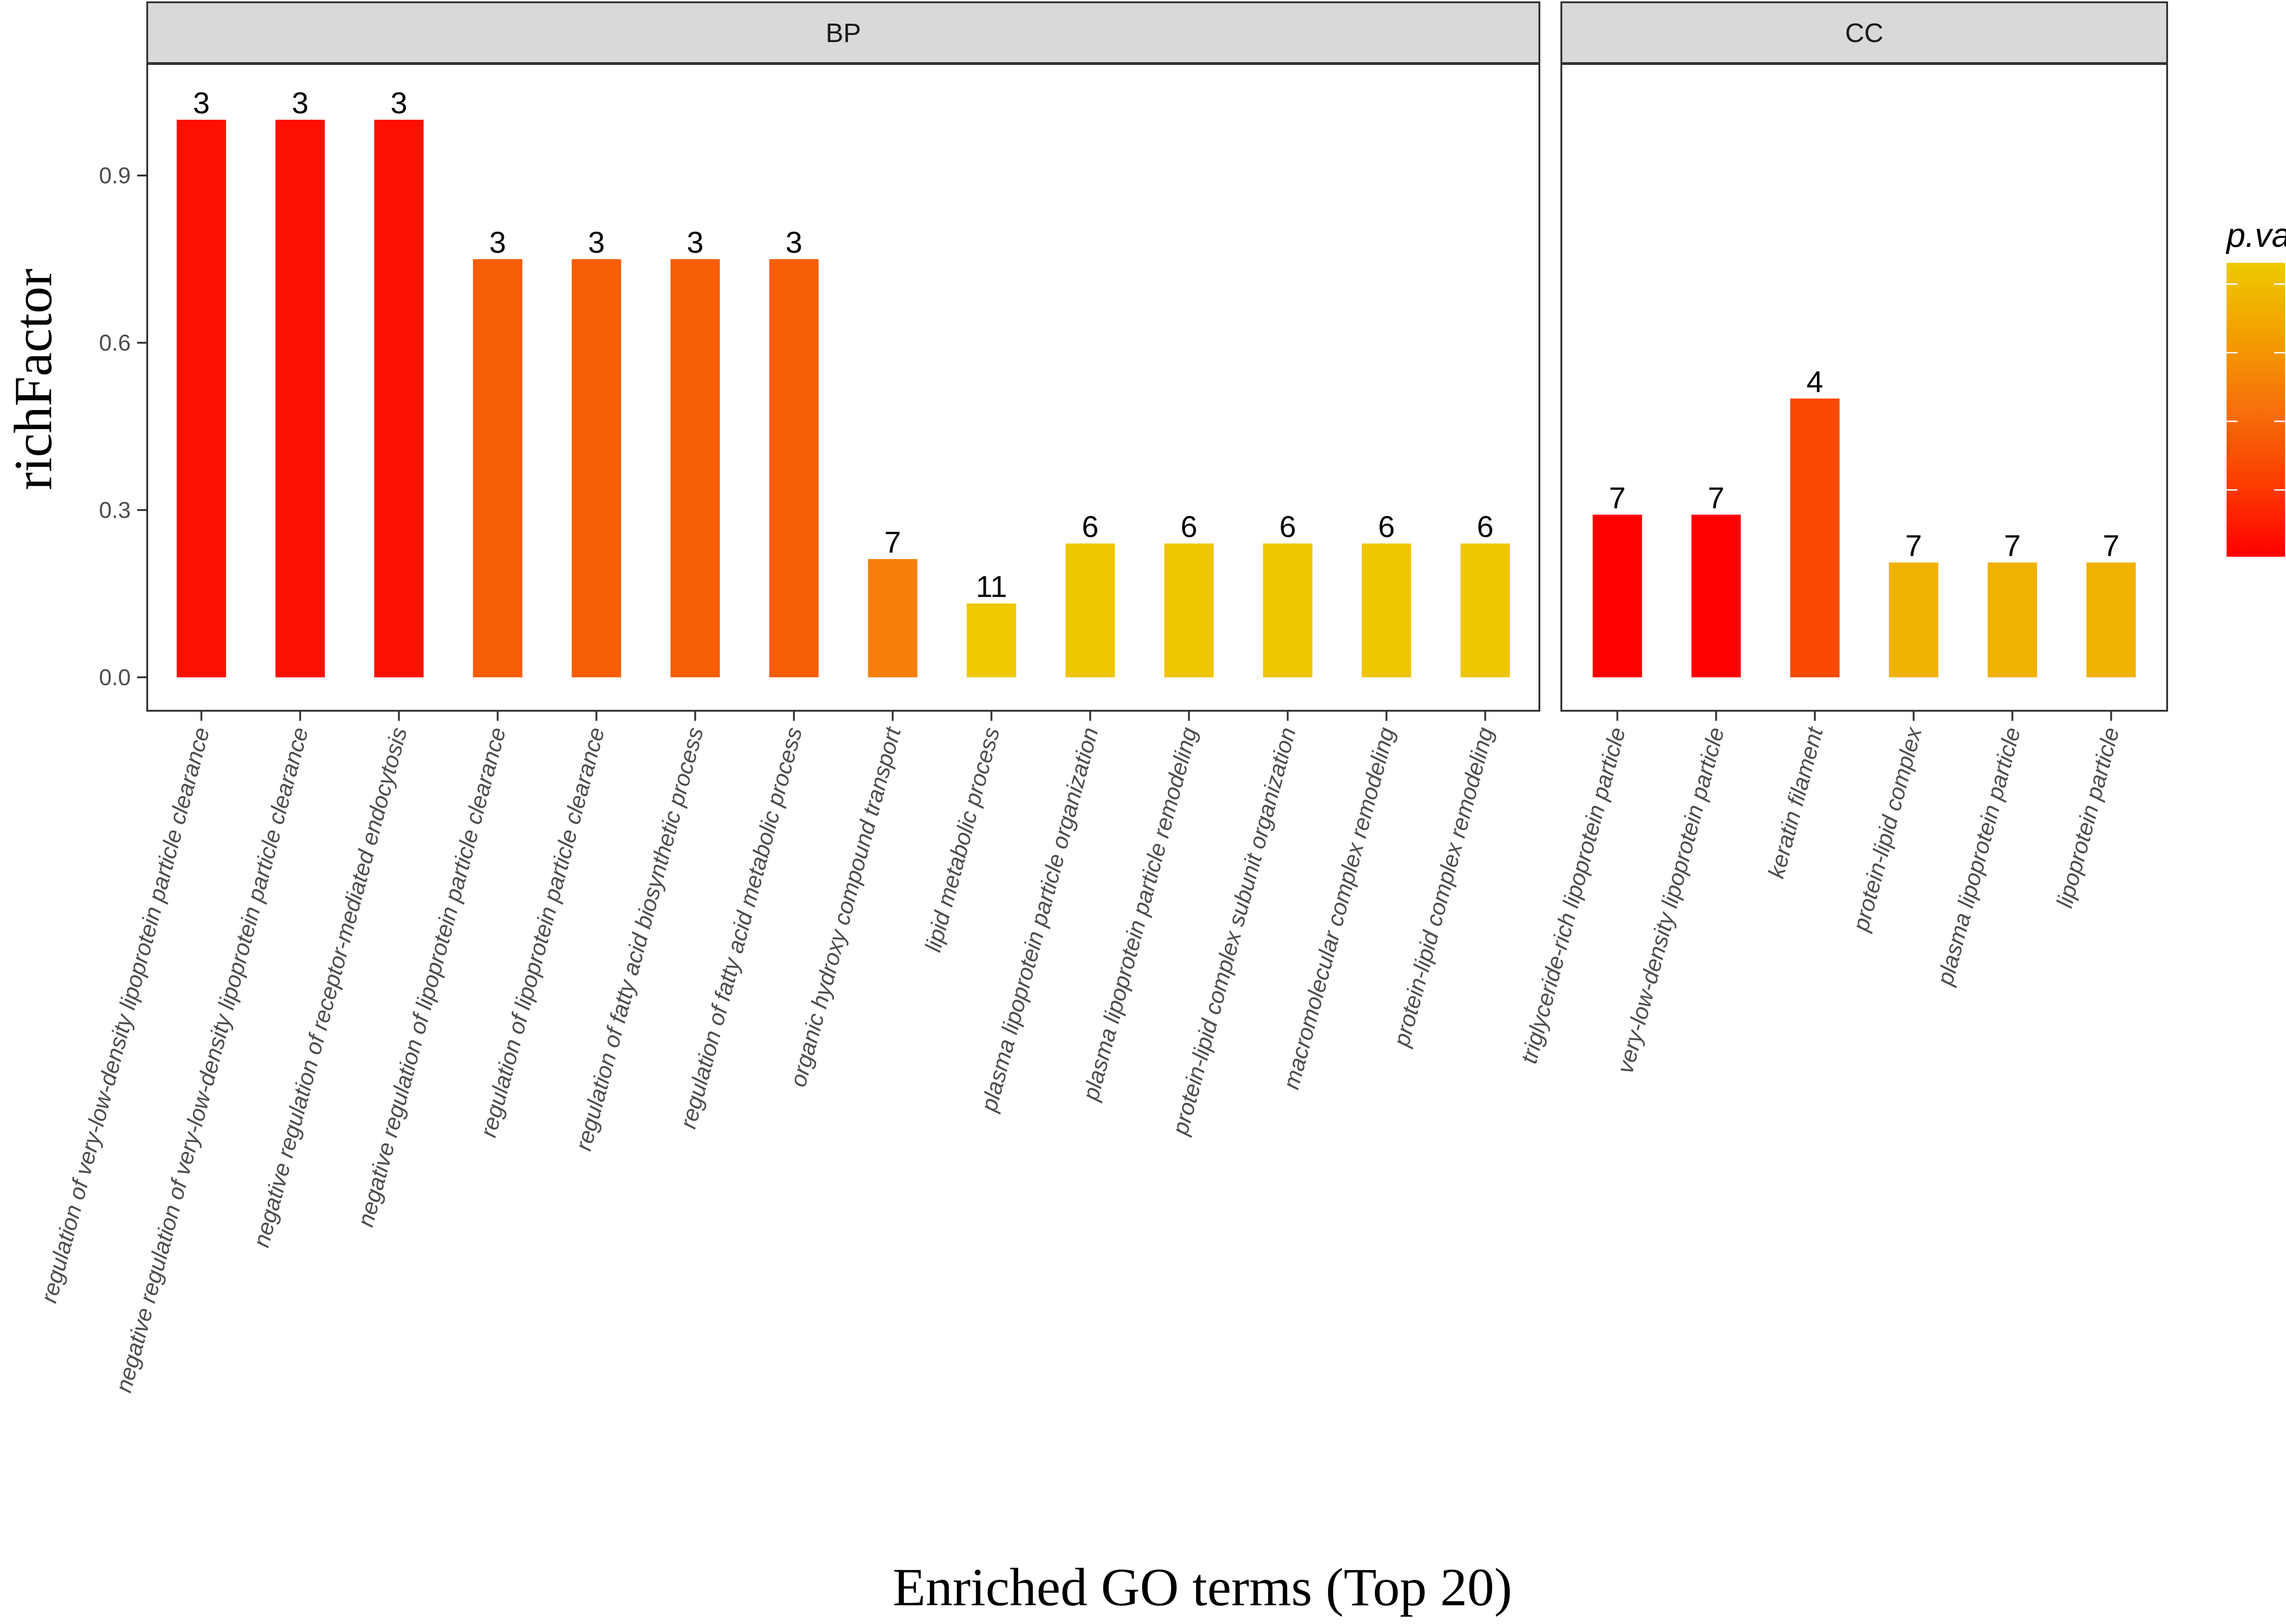 This screenshot has width=2286, height=1624. I want to click on y-axis-title: richFactor, so click(33, 380).